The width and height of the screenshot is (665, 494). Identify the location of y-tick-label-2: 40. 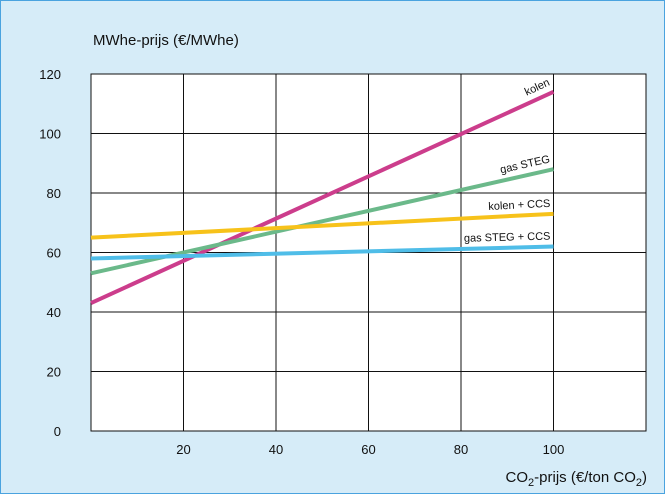
(54, 312).